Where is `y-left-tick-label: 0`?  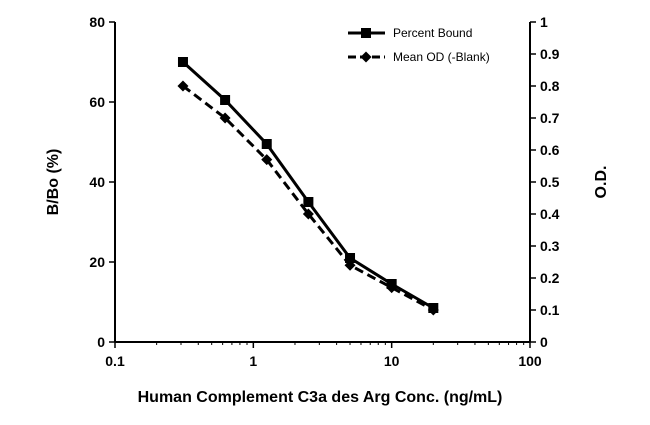 y-left-tick-label: 0 is located at coordinates (101, 342).